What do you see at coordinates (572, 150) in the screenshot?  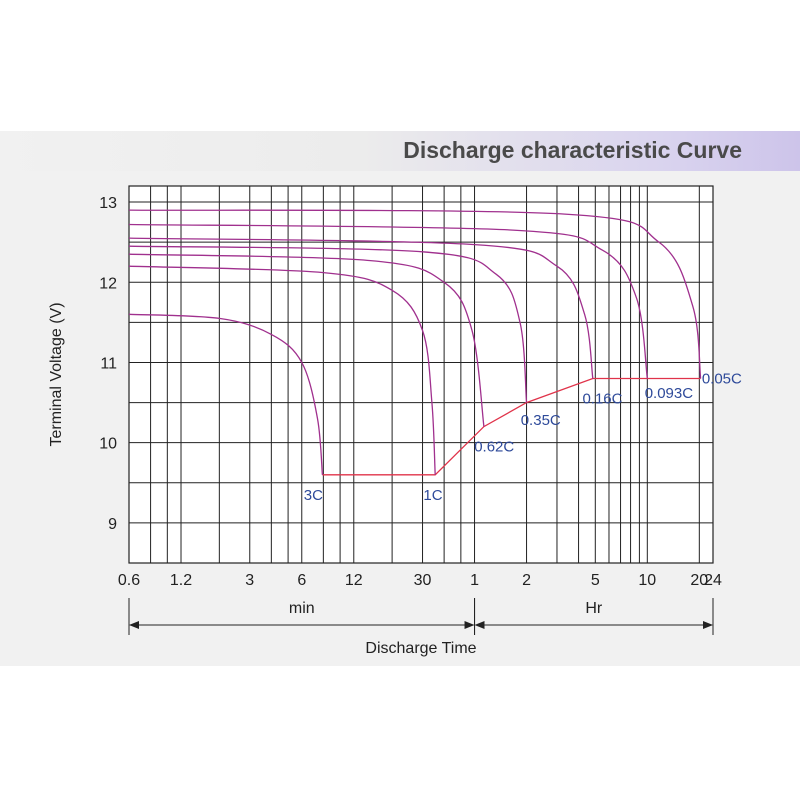 I see `chart-title: Discharge characteristic Curve` at bounding box center [572, 150].